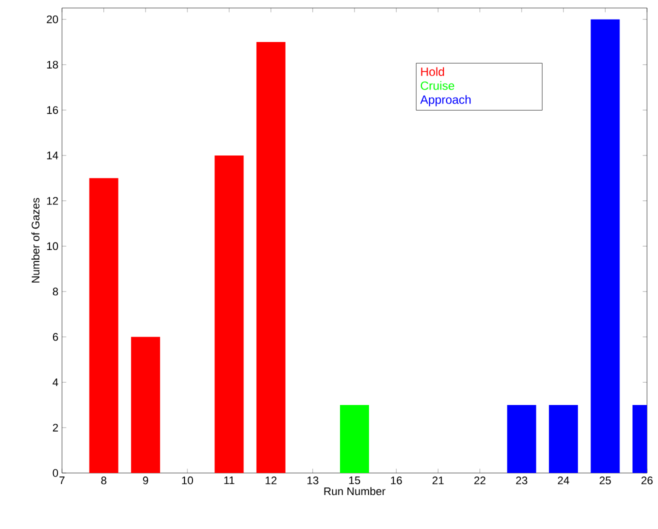  I want to click on x-tick-label: 23, so click(522, 480).